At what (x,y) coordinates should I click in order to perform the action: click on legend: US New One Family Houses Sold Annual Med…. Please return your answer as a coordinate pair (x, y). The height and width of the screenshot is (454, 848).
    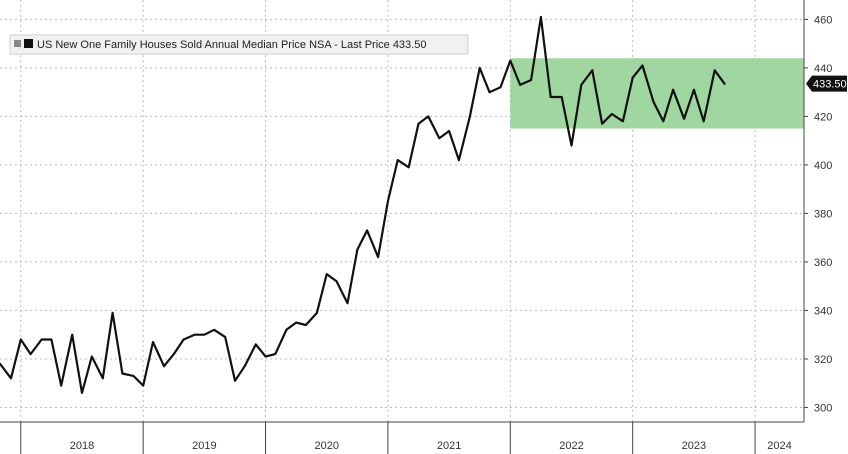
    Looking at the image, I should click on (239, 44).